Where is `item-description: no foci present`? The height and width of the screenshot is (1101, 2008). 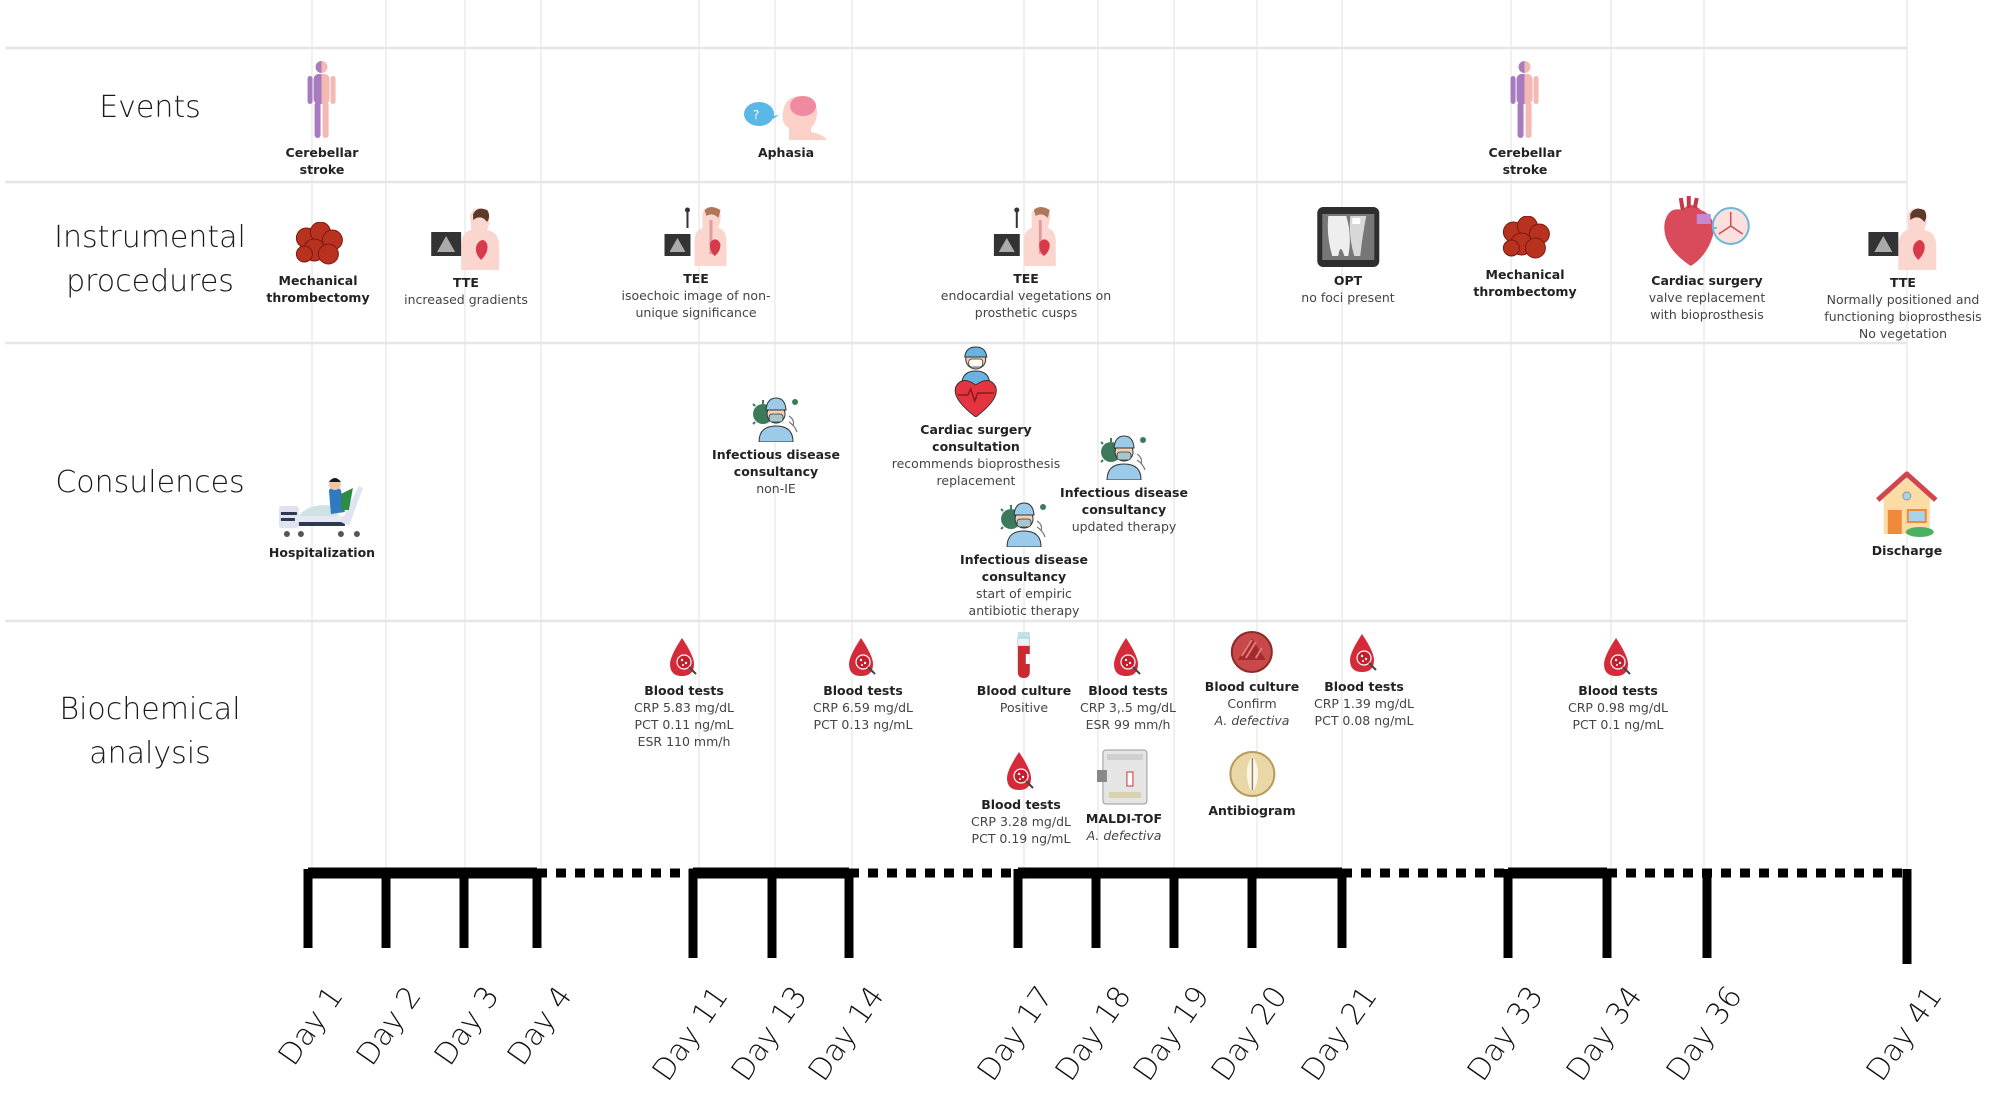 item-description: no foci present is located at coordinates (1348, 297).